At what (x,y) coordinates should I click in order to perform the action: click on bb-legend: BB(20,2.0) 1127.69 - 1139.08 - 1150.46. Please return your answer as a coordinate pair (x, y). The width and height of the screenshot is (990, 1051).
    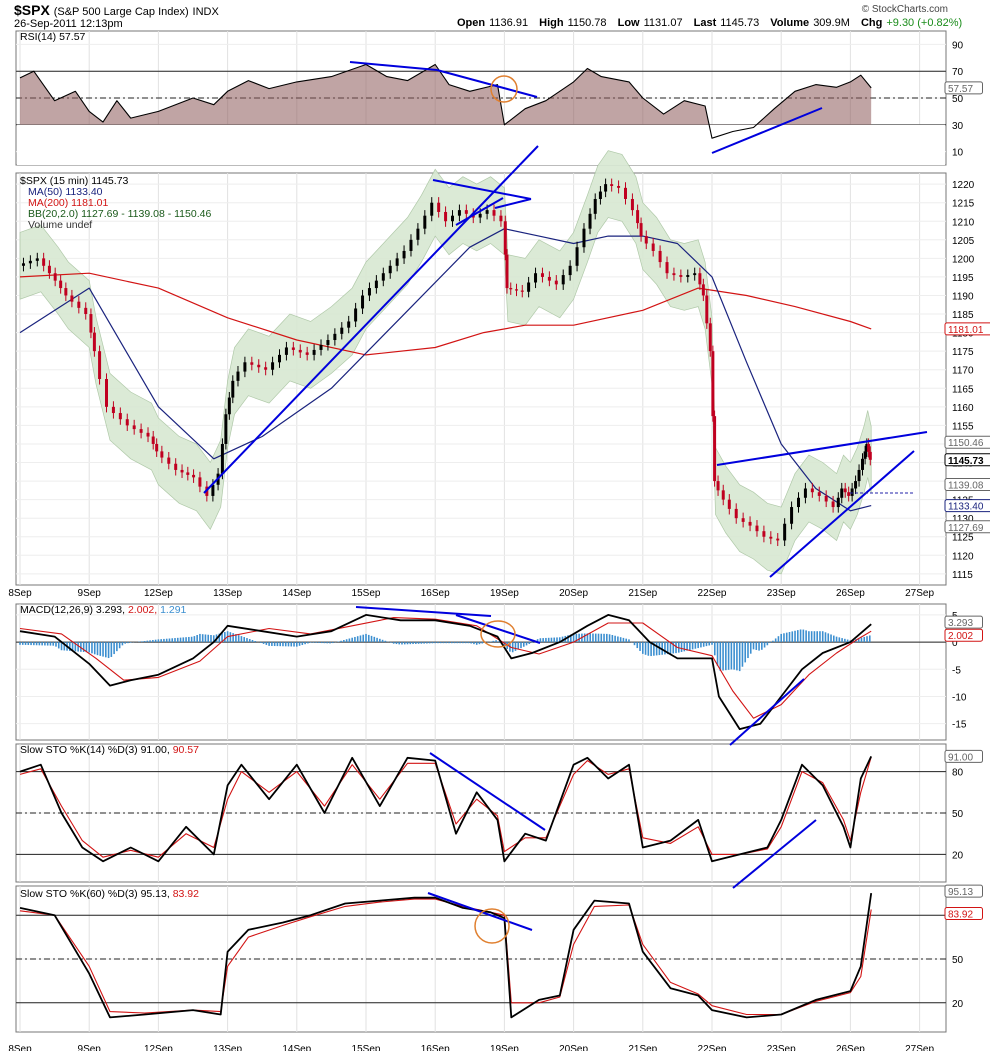
    Looking at the image, I should click on (119, 214).